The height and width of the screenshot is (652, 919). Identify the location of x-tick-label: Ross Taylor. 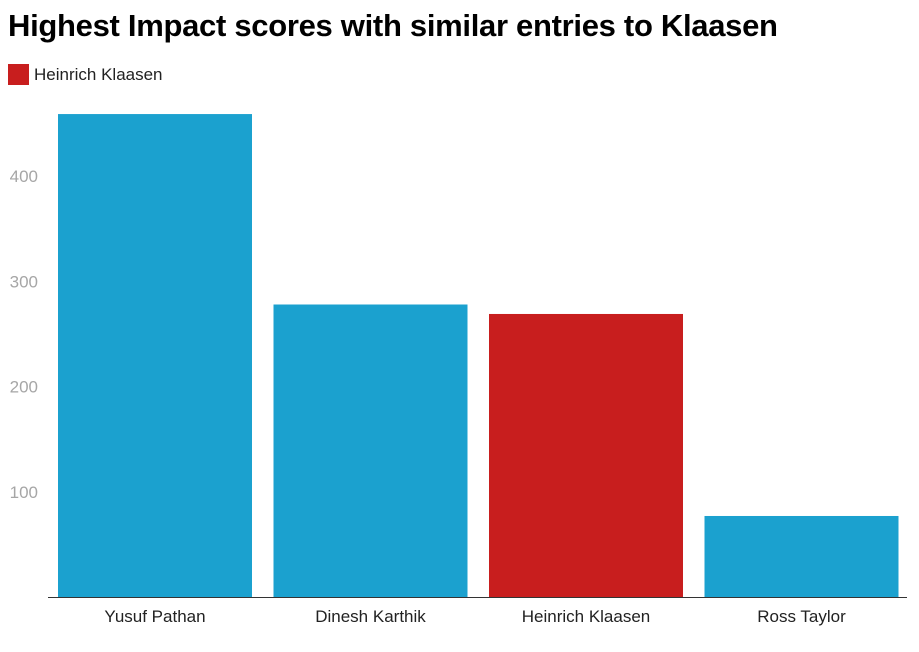
(801, 616).